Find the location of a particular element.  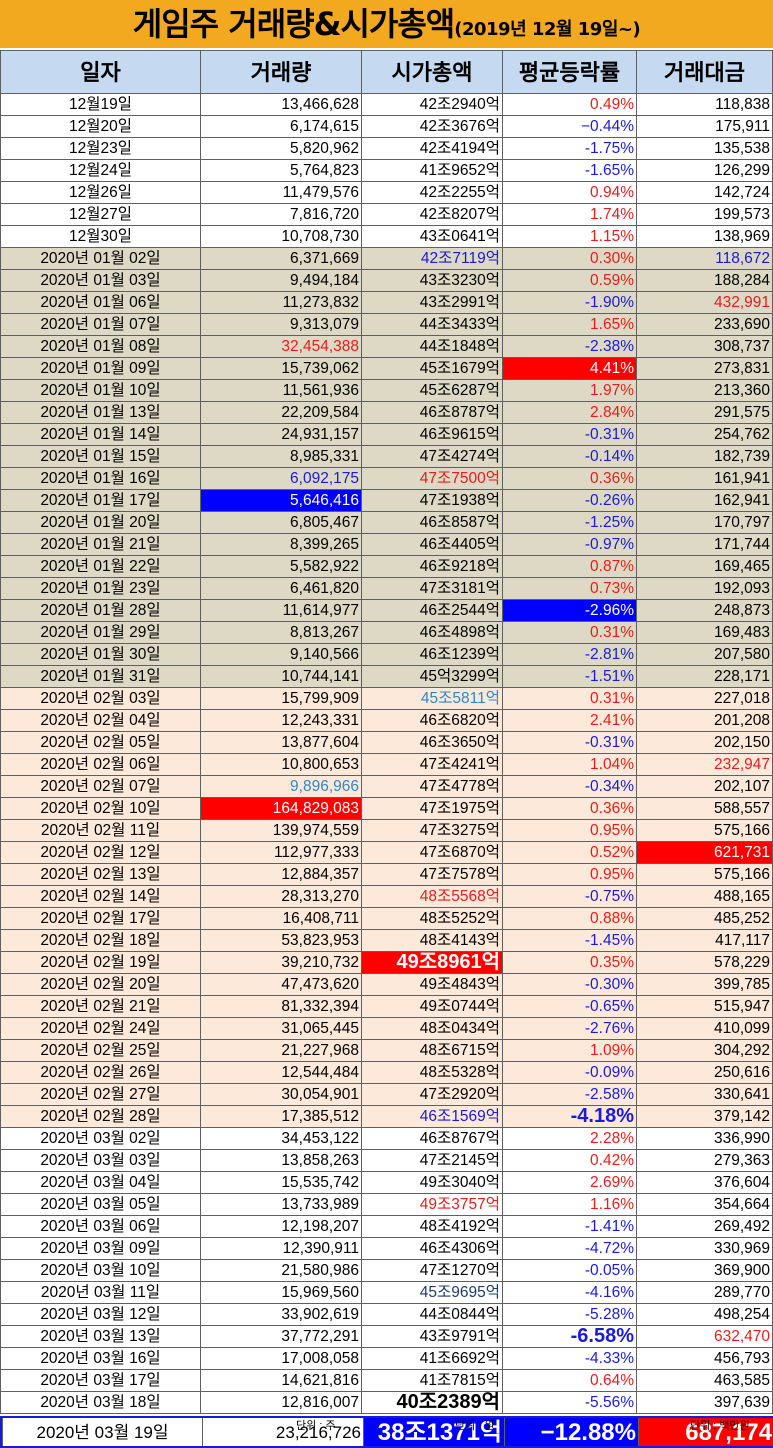

cell-volume: 13,858,263 is located at coordinates (280, 1160).